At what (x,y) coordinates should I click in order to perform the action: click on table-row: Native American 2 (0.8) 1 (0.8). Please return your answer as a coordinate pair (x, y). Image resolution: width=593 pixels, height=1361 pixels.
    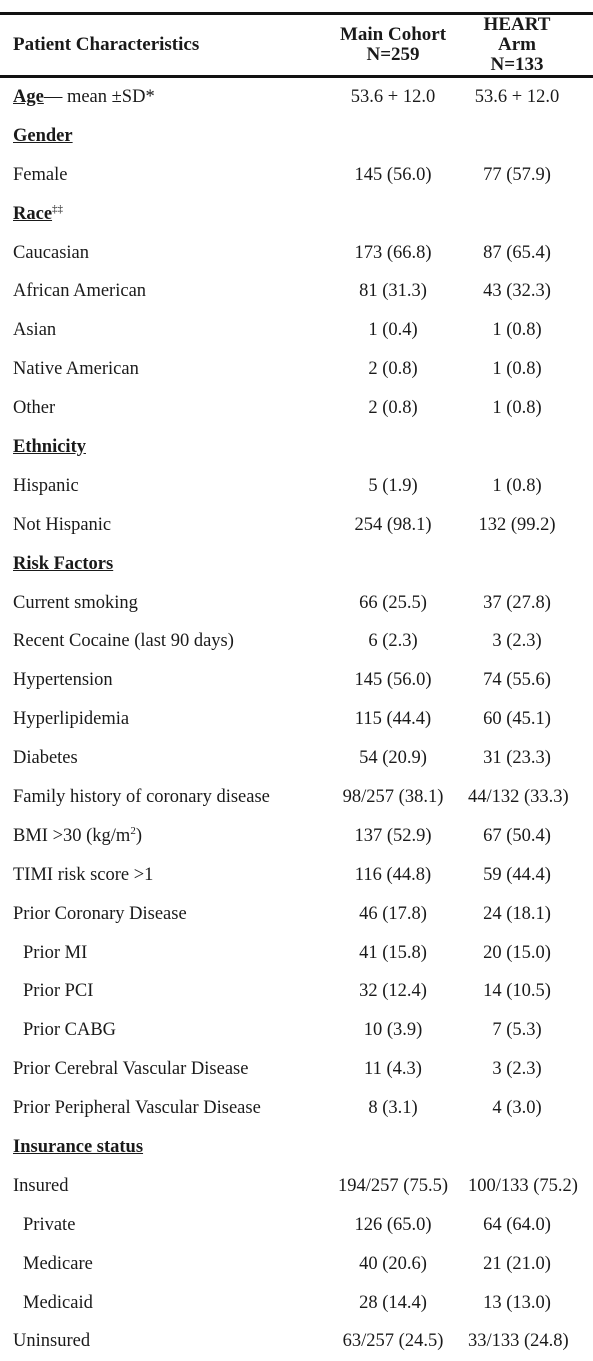
    Looking at the image, I should click on (296, 369).